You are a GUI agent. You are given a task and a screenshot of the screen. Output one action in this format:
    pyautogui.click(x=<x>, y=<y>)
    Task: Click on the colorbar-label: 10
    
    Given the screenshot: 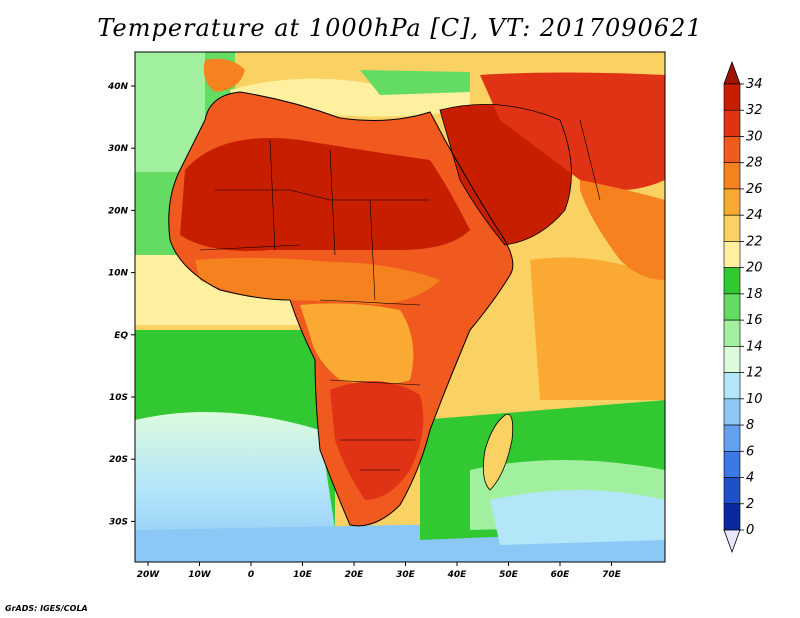 What is the action you would take?
    pyautogui.click(x=754, y=399)
    